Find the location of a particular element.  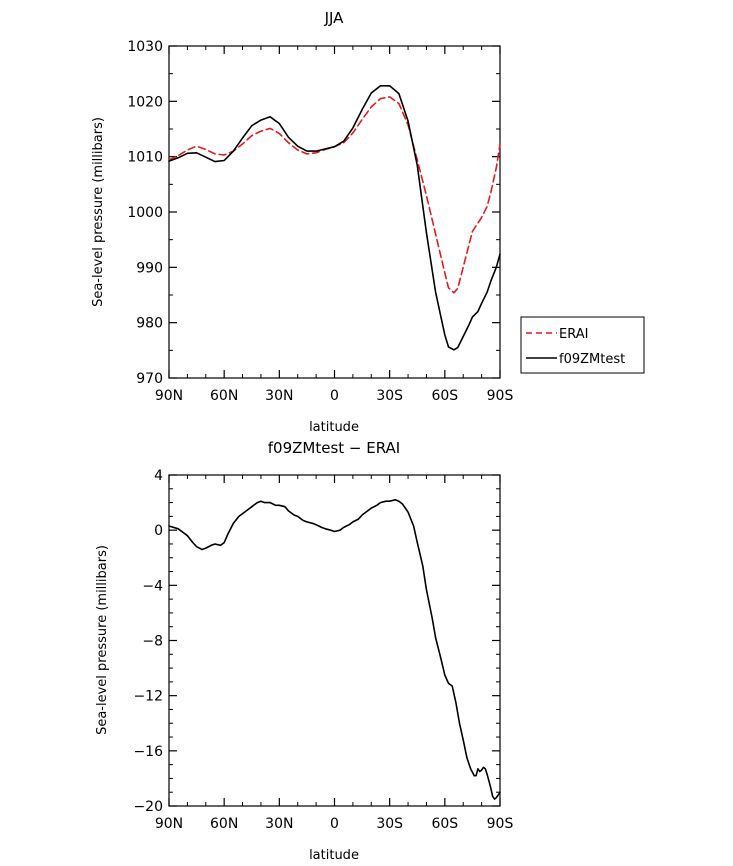

bottom-x-axis-label: latitude is located at coordinates (334, 855).